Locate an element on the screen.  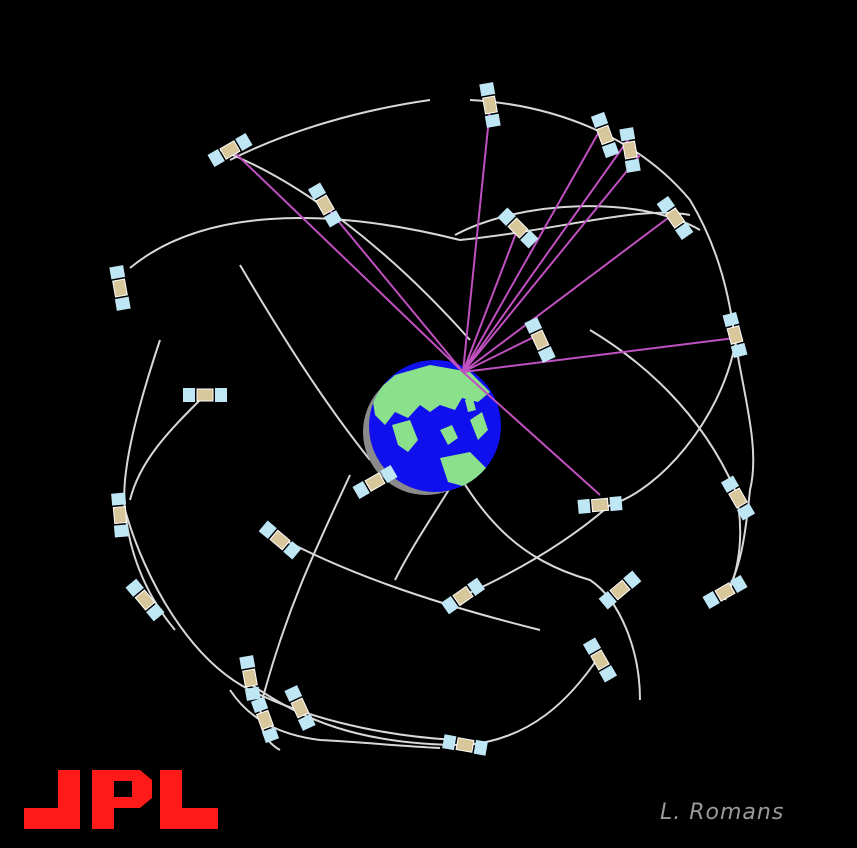
jpl-logo is located at coordinates (121, 799).